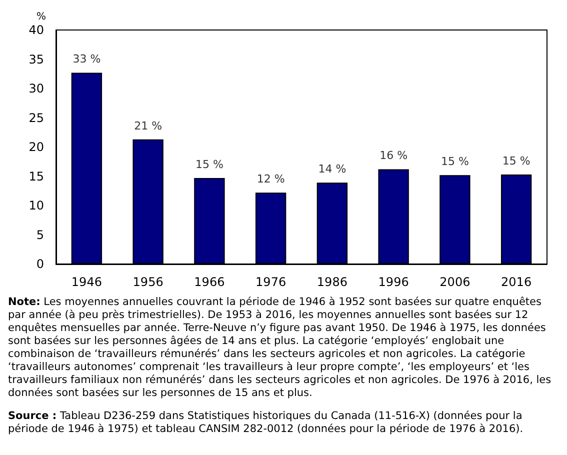 This screenshot has width=567, height=455. What do you see at coordinates (36, 176) in the screenshot?
I see `y-tick-label: 15` at bounding box center [36, 176].